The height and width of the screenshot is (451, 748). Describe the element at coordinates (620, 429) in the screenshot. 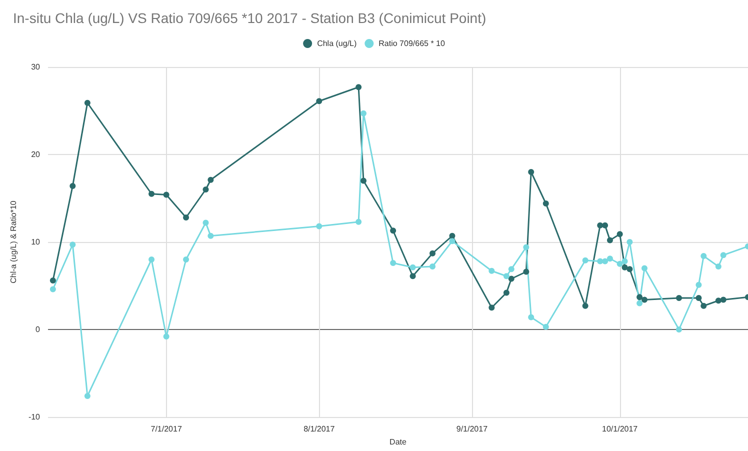

I see `x-tick-label: 10/1/2017` at that location.